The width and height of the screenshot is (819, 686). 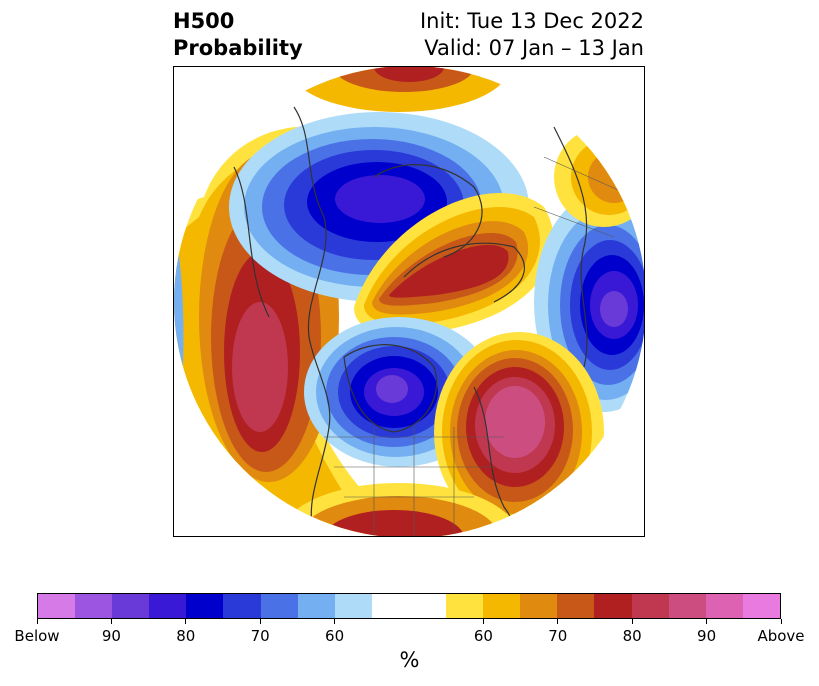 I want to click on colorbar-tick-label: Below, so click(x=37, y=636).